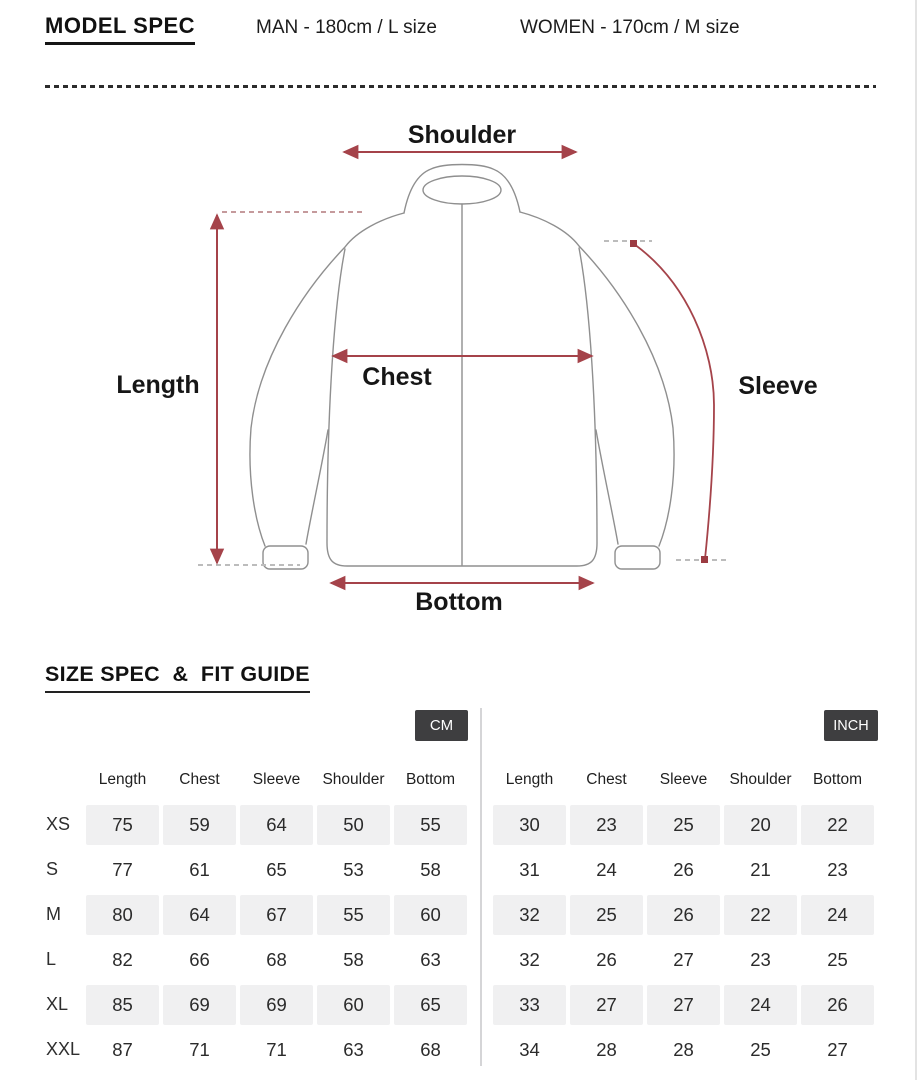  What do you see at coordinates (353, 959) in the screenshot?
I see `cell-cm-l-shoulder: 58` at bounding box center [353, 959].